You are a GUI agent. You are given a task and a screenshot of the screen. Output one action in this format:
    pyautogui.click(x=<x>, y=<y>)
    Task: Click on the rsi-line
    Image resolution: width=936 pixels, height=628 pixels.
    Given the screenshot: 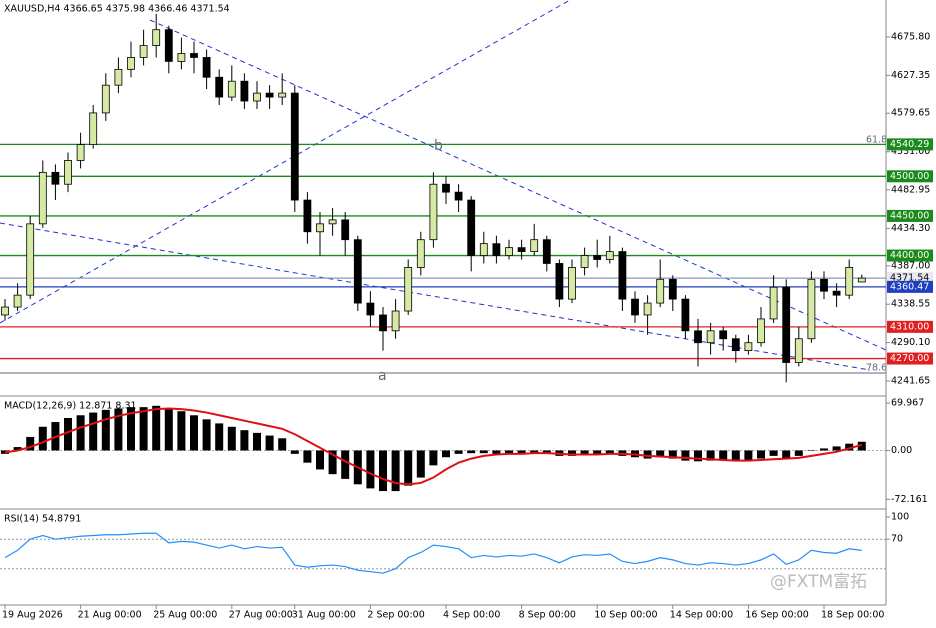 What is the action you would take?
    pyautogui.click(x=433, y=553)
    